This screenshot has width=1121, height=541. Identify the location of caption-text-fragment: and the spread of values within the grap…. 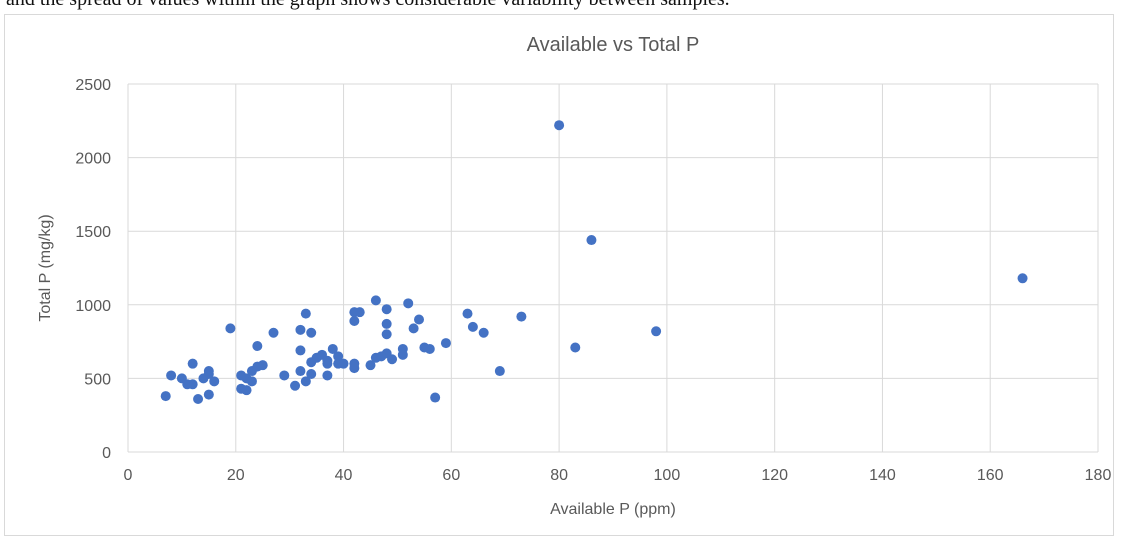
(561, 5).